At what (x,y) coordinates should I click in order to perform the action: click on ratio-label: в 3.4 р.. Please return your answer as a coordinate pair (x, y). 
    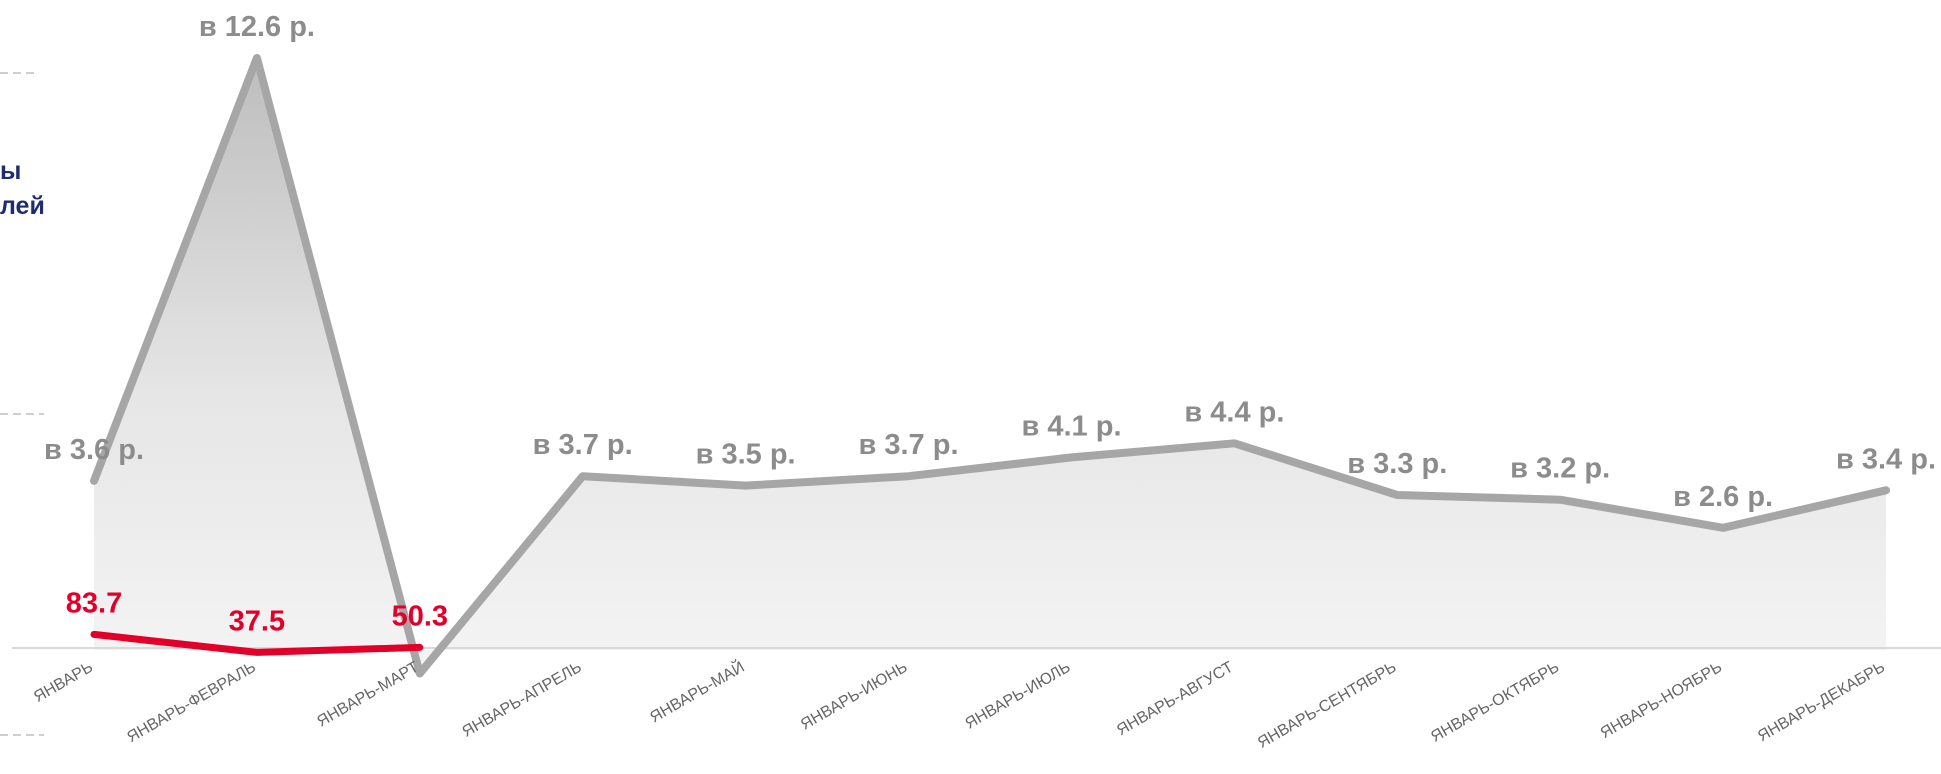
    Looking at the image, I should click on (1886, 459).